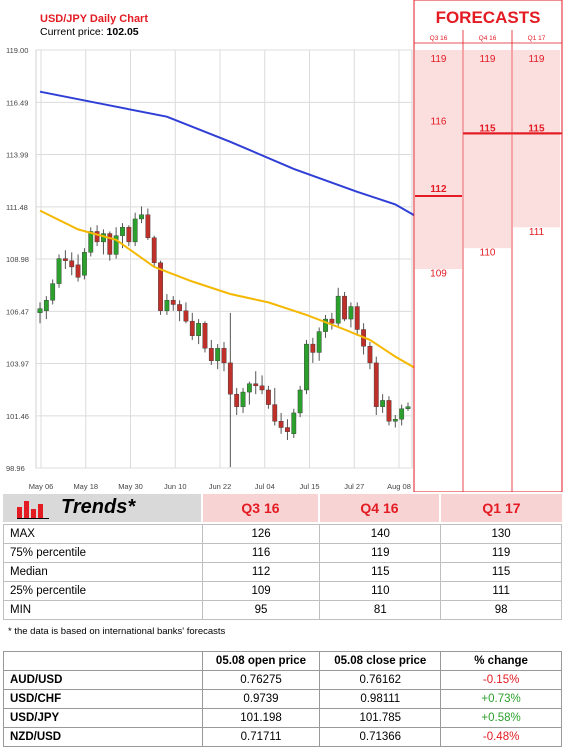  What do you see at coordinates (501, 553) in the screenshot?
I see `cell-value: 119` at bounding box center [501, 553].